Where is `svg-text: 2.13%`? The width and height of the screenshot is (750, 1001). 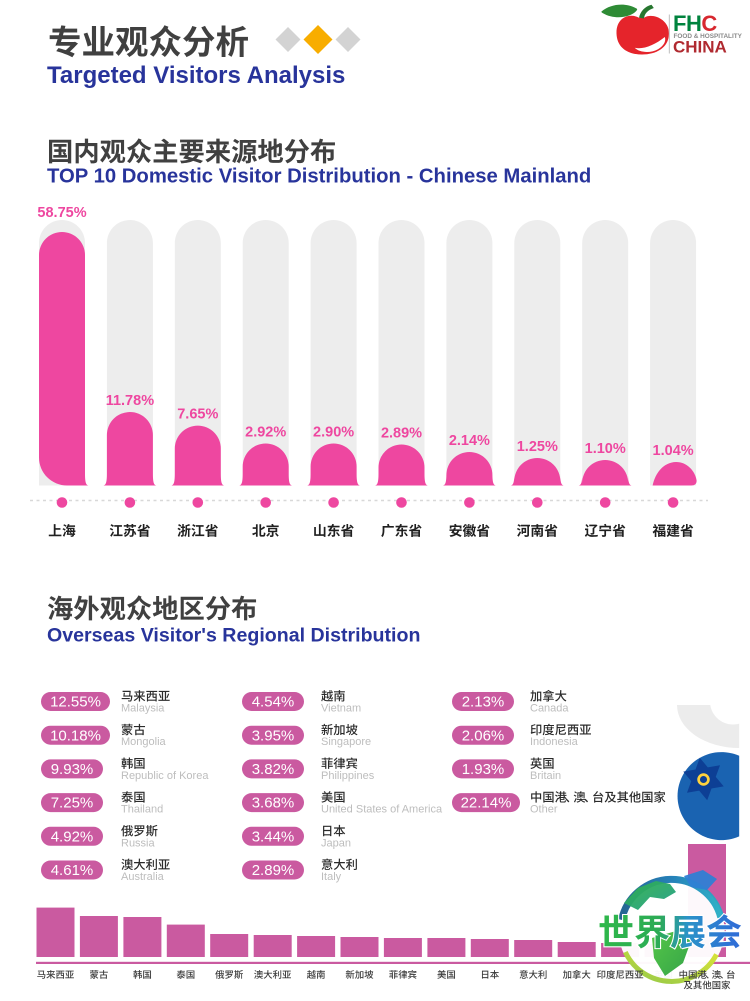
svg-text: 2.13% is located at coordinates (483, 702).